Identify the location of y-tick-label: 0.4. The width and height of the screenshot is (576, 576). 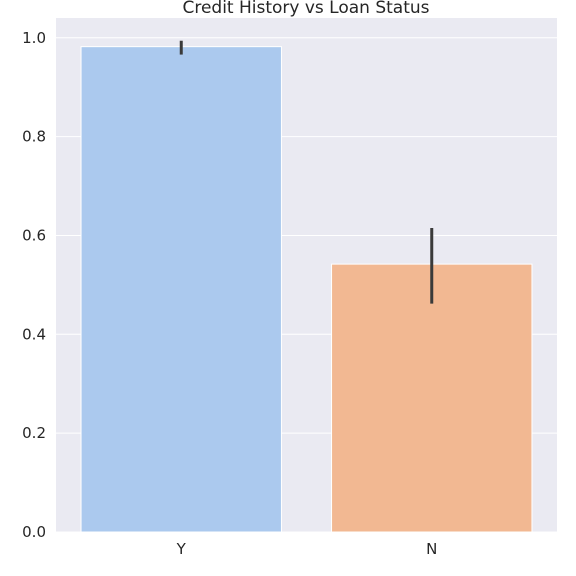
(34, 334).